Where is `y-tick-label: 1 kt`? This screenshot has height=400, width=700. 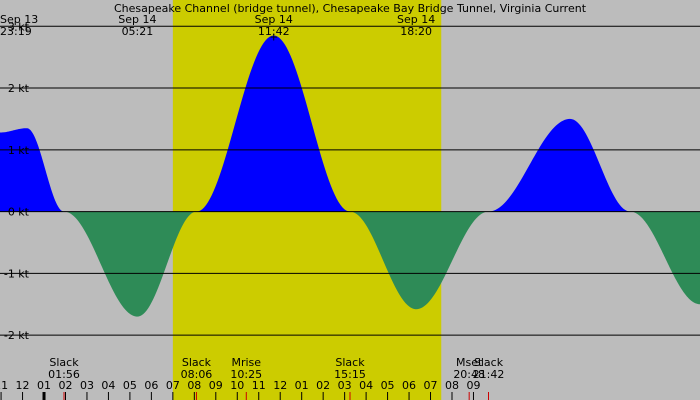 y-tick-label: 1 kt is located at coordinates (19, 150).